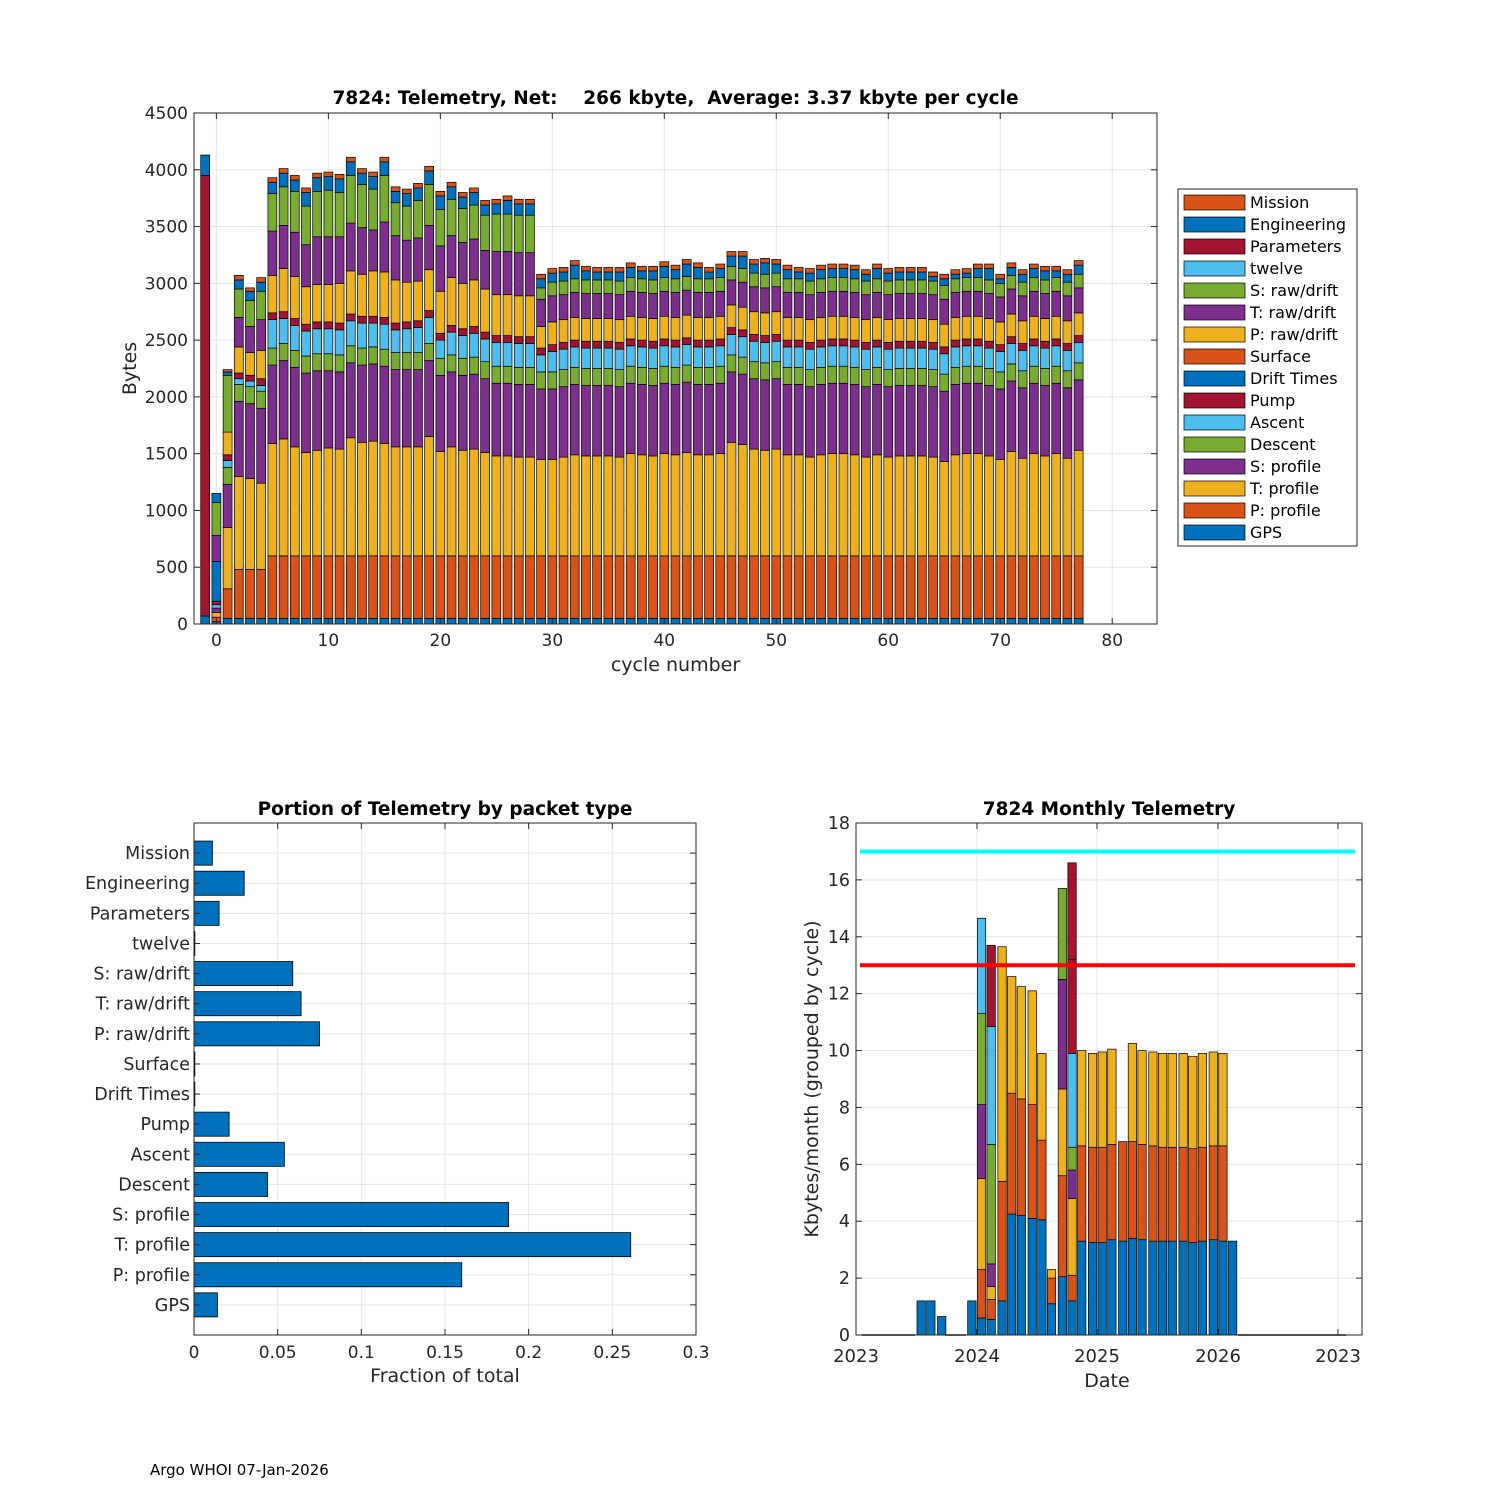 The image size is (1500, 1500). Describe the element at coordinates (1285, 466) in the screenshot. I see `chart1-legend-label: S: profile` at that location.